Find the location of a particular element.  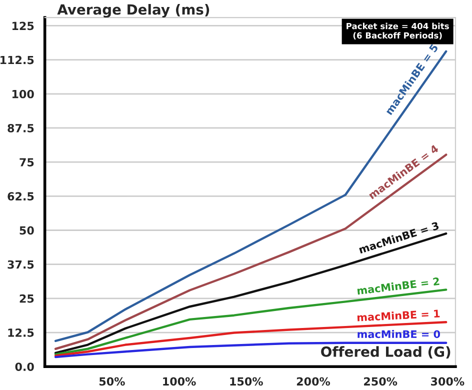

y-tick-label: 112.5 is located at coordinates (17, 60).